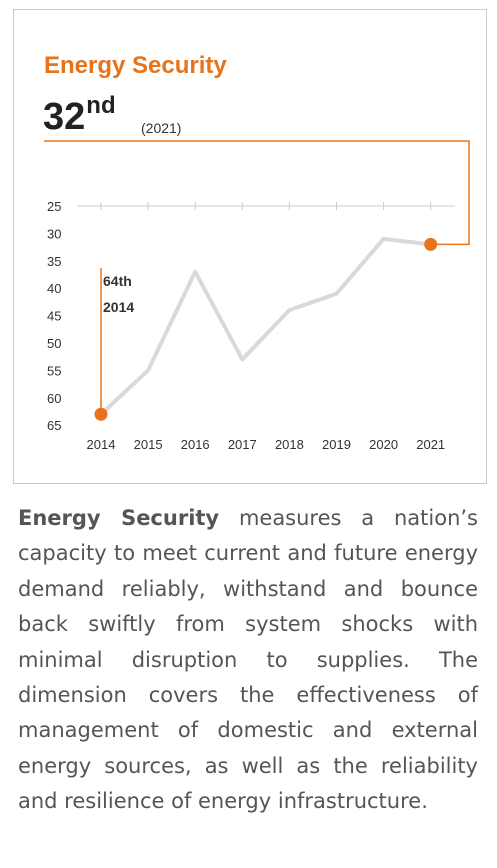 This screenshot has height=868, width=497. Describe the element at coordinates (431, 244) in the screenshot. I see `point-2021` at that location.